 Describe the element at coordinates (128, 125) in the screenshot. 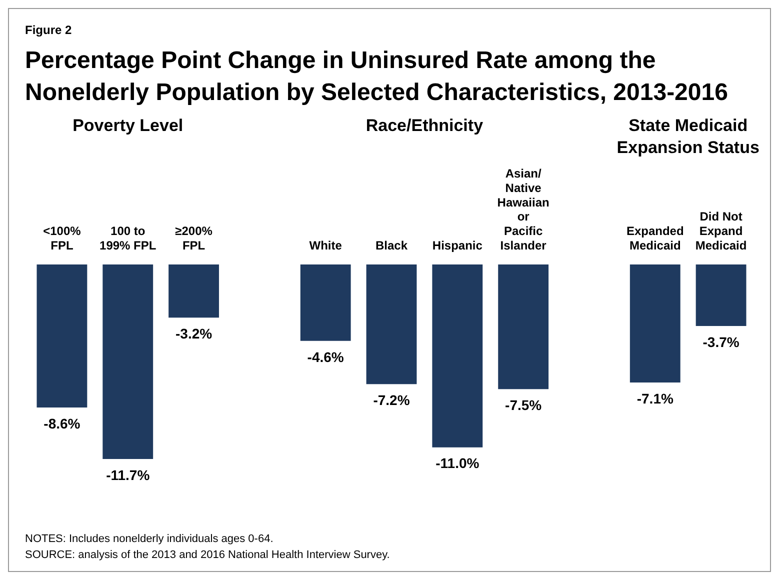

I see `text: Poverty Level` at that location.